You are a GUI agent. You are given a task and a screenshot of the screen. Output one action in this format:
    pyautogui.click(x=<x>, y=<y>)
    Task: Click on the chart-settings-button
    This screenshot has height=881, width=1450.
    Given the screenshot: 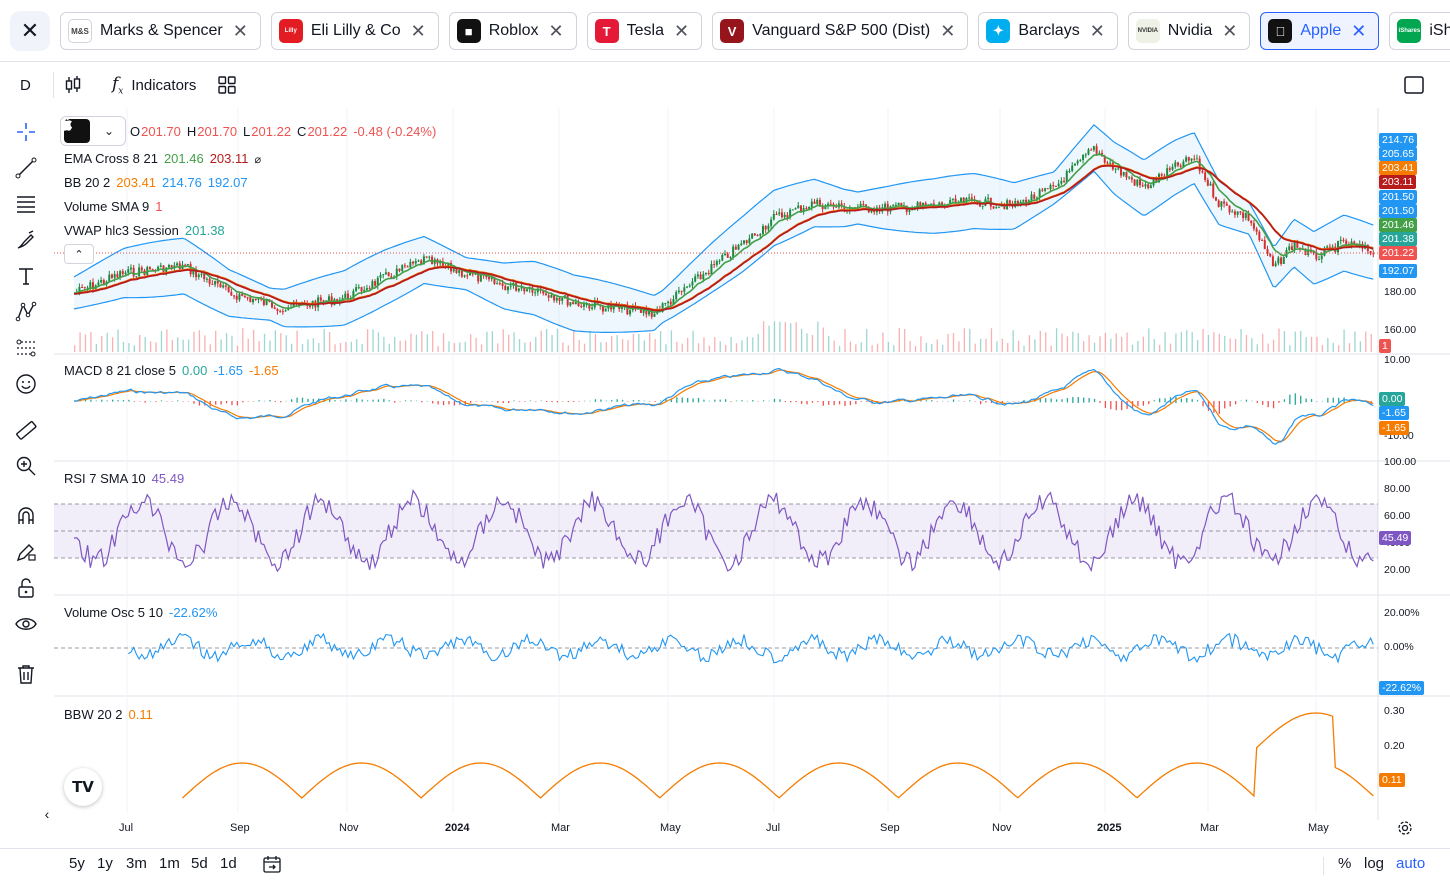 What is the action you would take?
    pyautogui.click(x=1408, y=831)
    